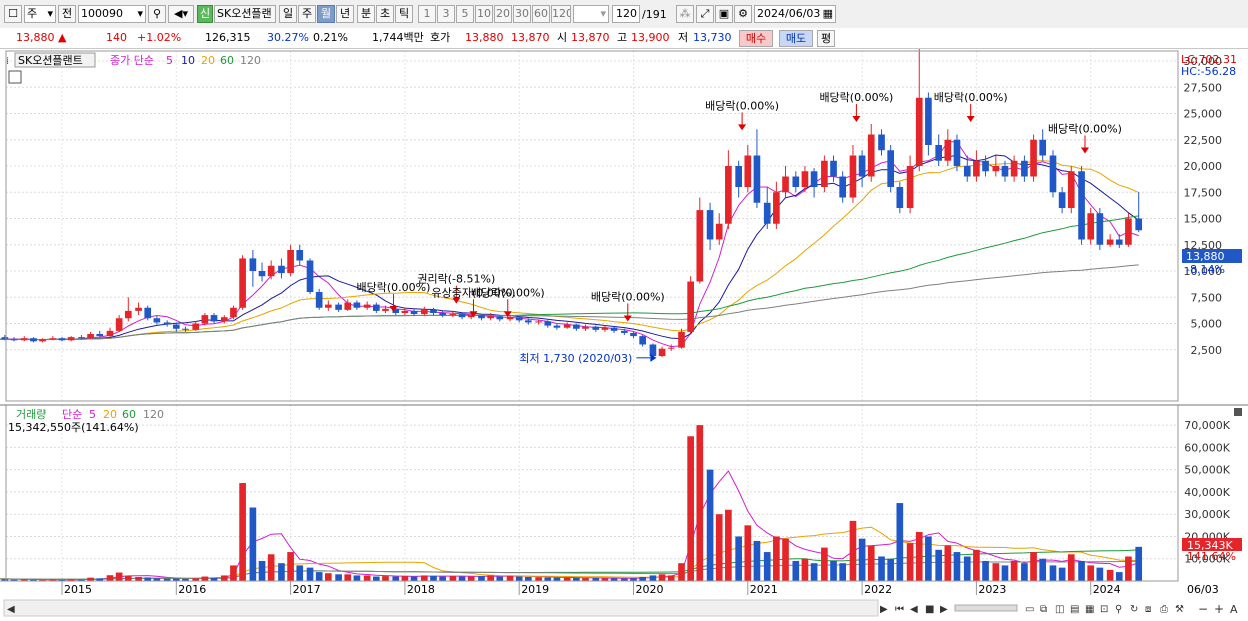 Image resolution: width=1248 pixels, height=621 pixels. What do you see at coordinates (503, 14) in the screenshot?
I see `interval-20-button: 20` at bounding box center [503, 14].